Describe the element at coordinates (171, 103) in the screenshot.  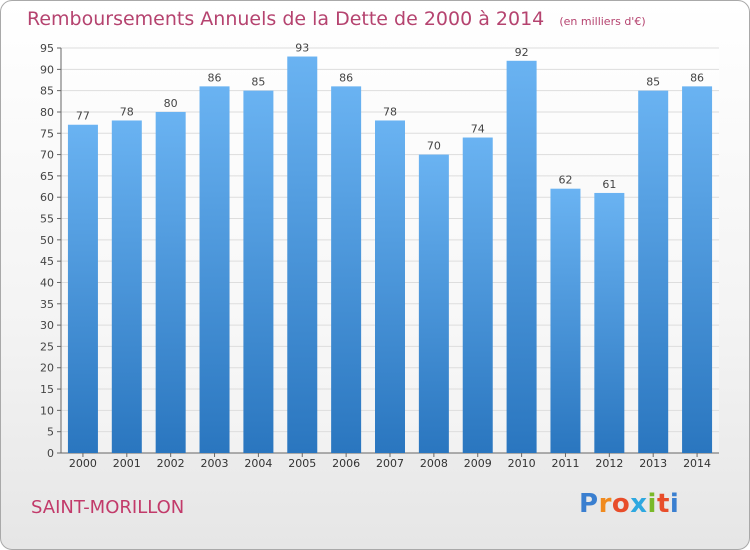
I see `data-label-2002: 80` at that location.